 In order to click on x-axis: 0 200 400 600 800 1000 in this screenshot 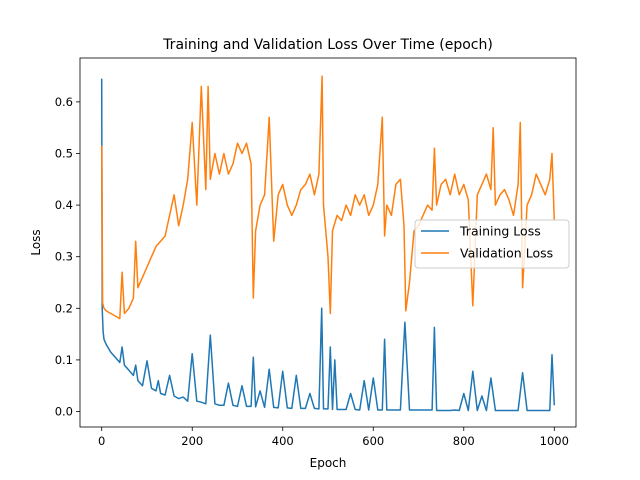, I will do `click(333, 437)`.